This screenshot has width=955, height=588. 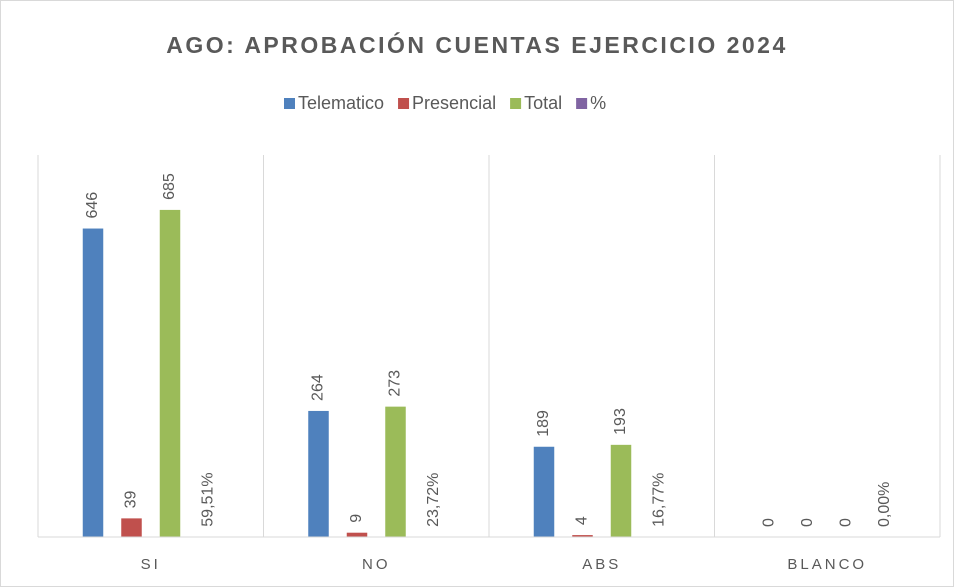 I want to click on data-label: 0,00%, so click(x=884, y=504).